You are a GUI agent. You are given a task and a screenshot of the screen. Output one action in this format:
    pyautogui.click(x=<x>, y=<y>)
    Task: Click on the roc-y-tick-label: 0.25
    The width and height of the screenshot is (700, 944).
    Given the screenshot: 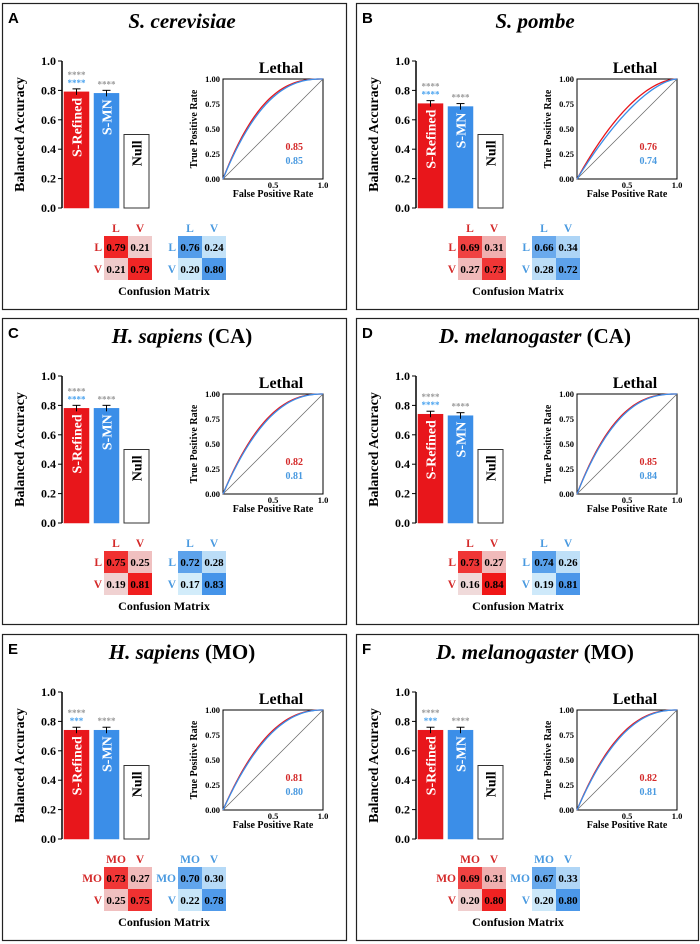 What is the action you would take?
    pyautogui.click(x=212, y=154)
    